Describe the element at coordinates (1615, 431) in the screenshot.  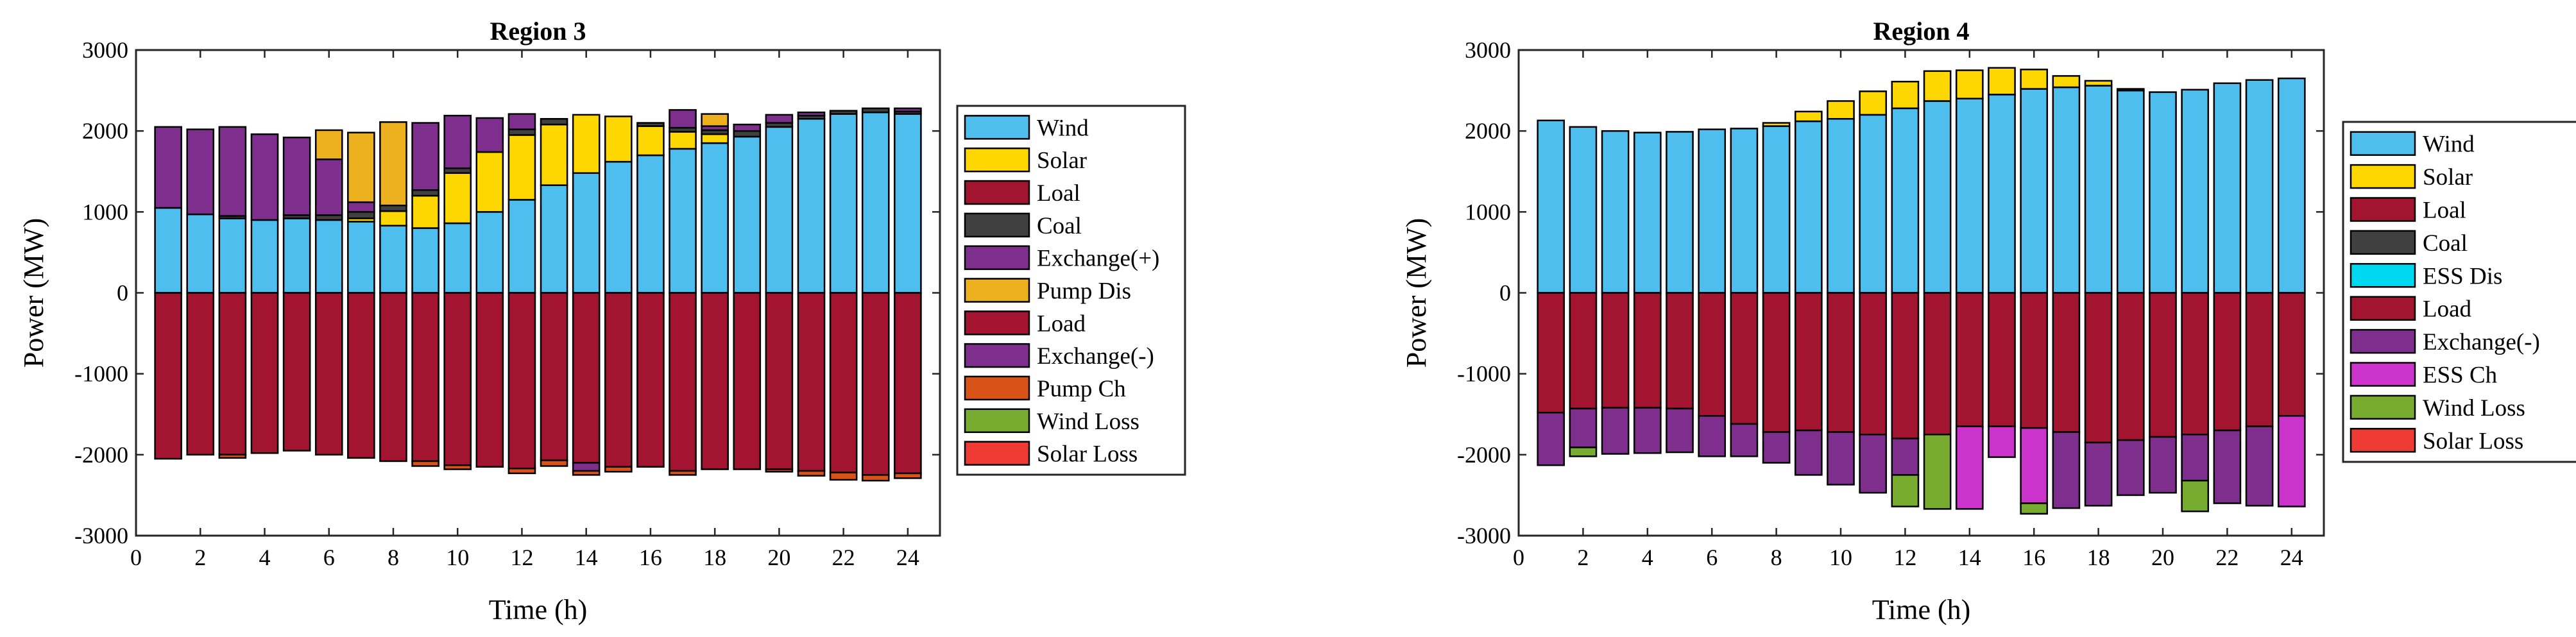
I see `bar-exchange-t3` at that location.